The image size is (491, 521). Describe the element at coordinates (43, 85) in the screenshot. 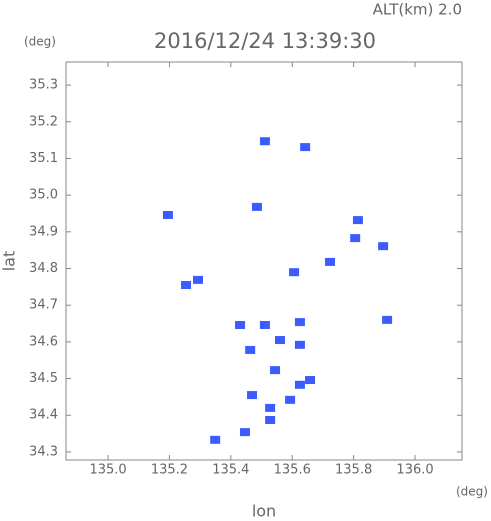

I see `y-tick-label: 35.3` at that location.